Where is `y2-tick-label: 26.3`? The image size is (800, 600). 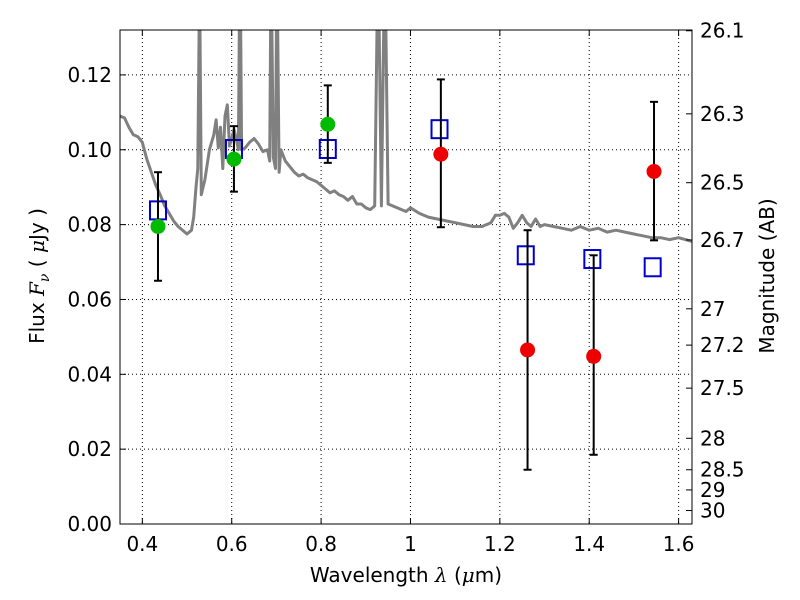
y2-tick-label: 26.3 is located at coordinates (722, 114).